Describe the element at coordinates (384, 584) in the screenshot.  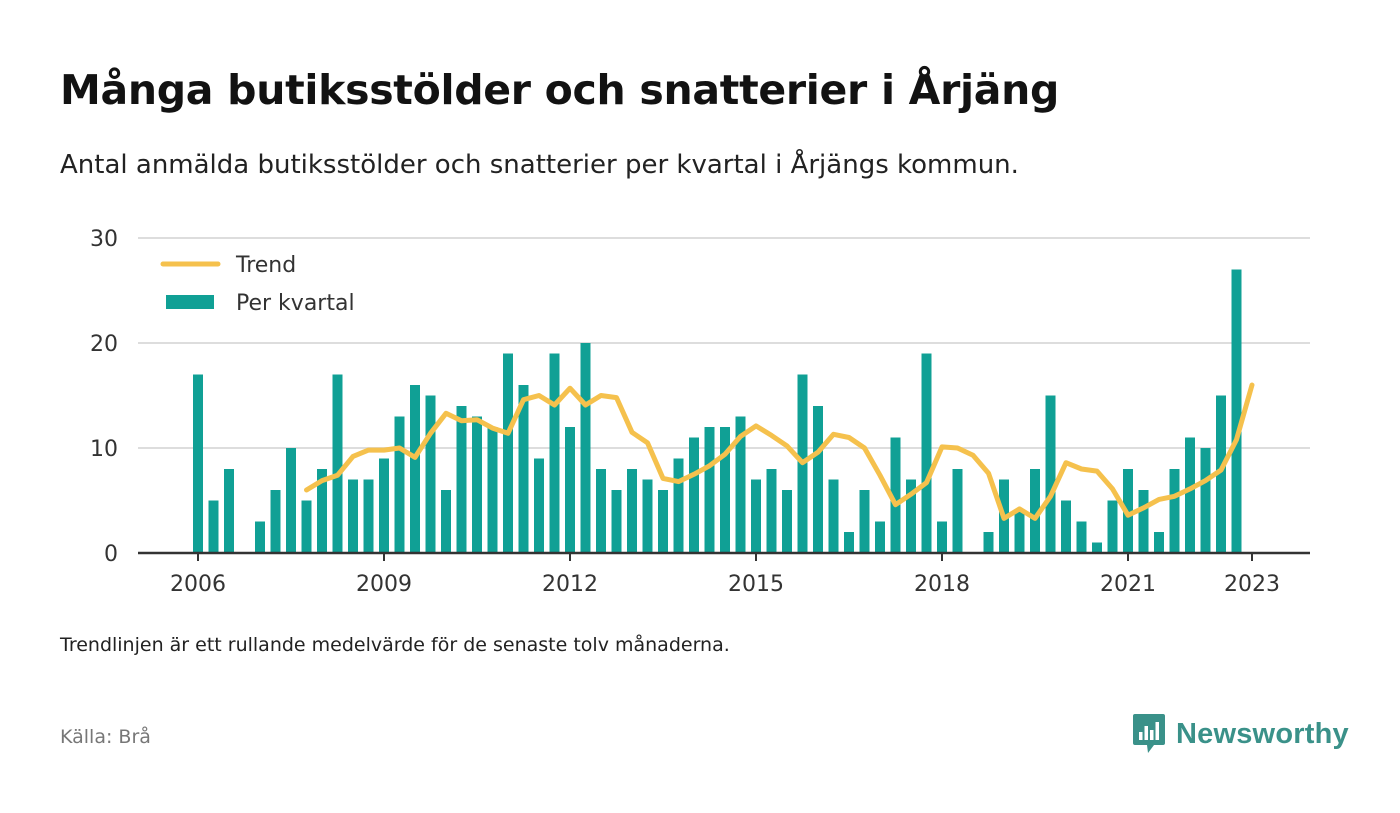
I see `x-tick-label: 2009` at that location.